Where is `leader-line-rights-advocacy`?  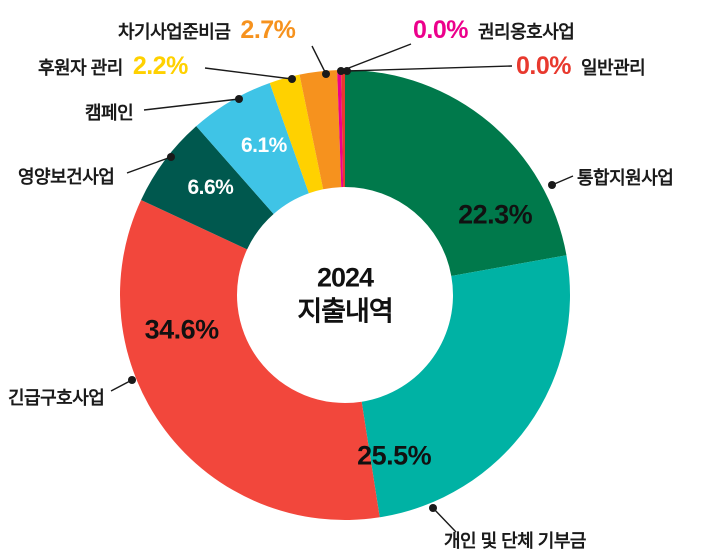
leader-line-rights-advocacy is located at coordinates (376, 57).